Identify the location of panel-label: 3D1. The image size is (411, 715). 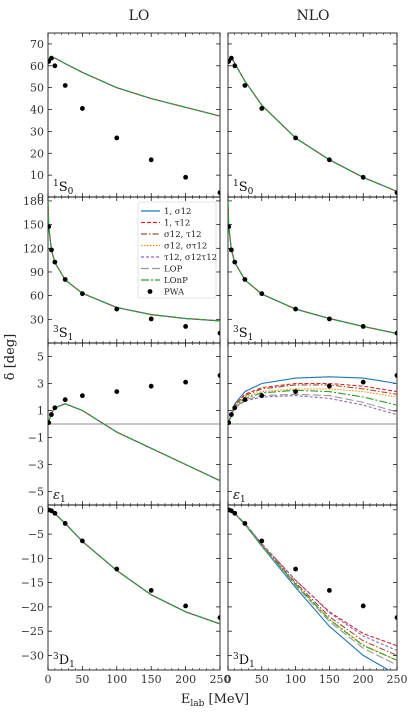
(244, 661).